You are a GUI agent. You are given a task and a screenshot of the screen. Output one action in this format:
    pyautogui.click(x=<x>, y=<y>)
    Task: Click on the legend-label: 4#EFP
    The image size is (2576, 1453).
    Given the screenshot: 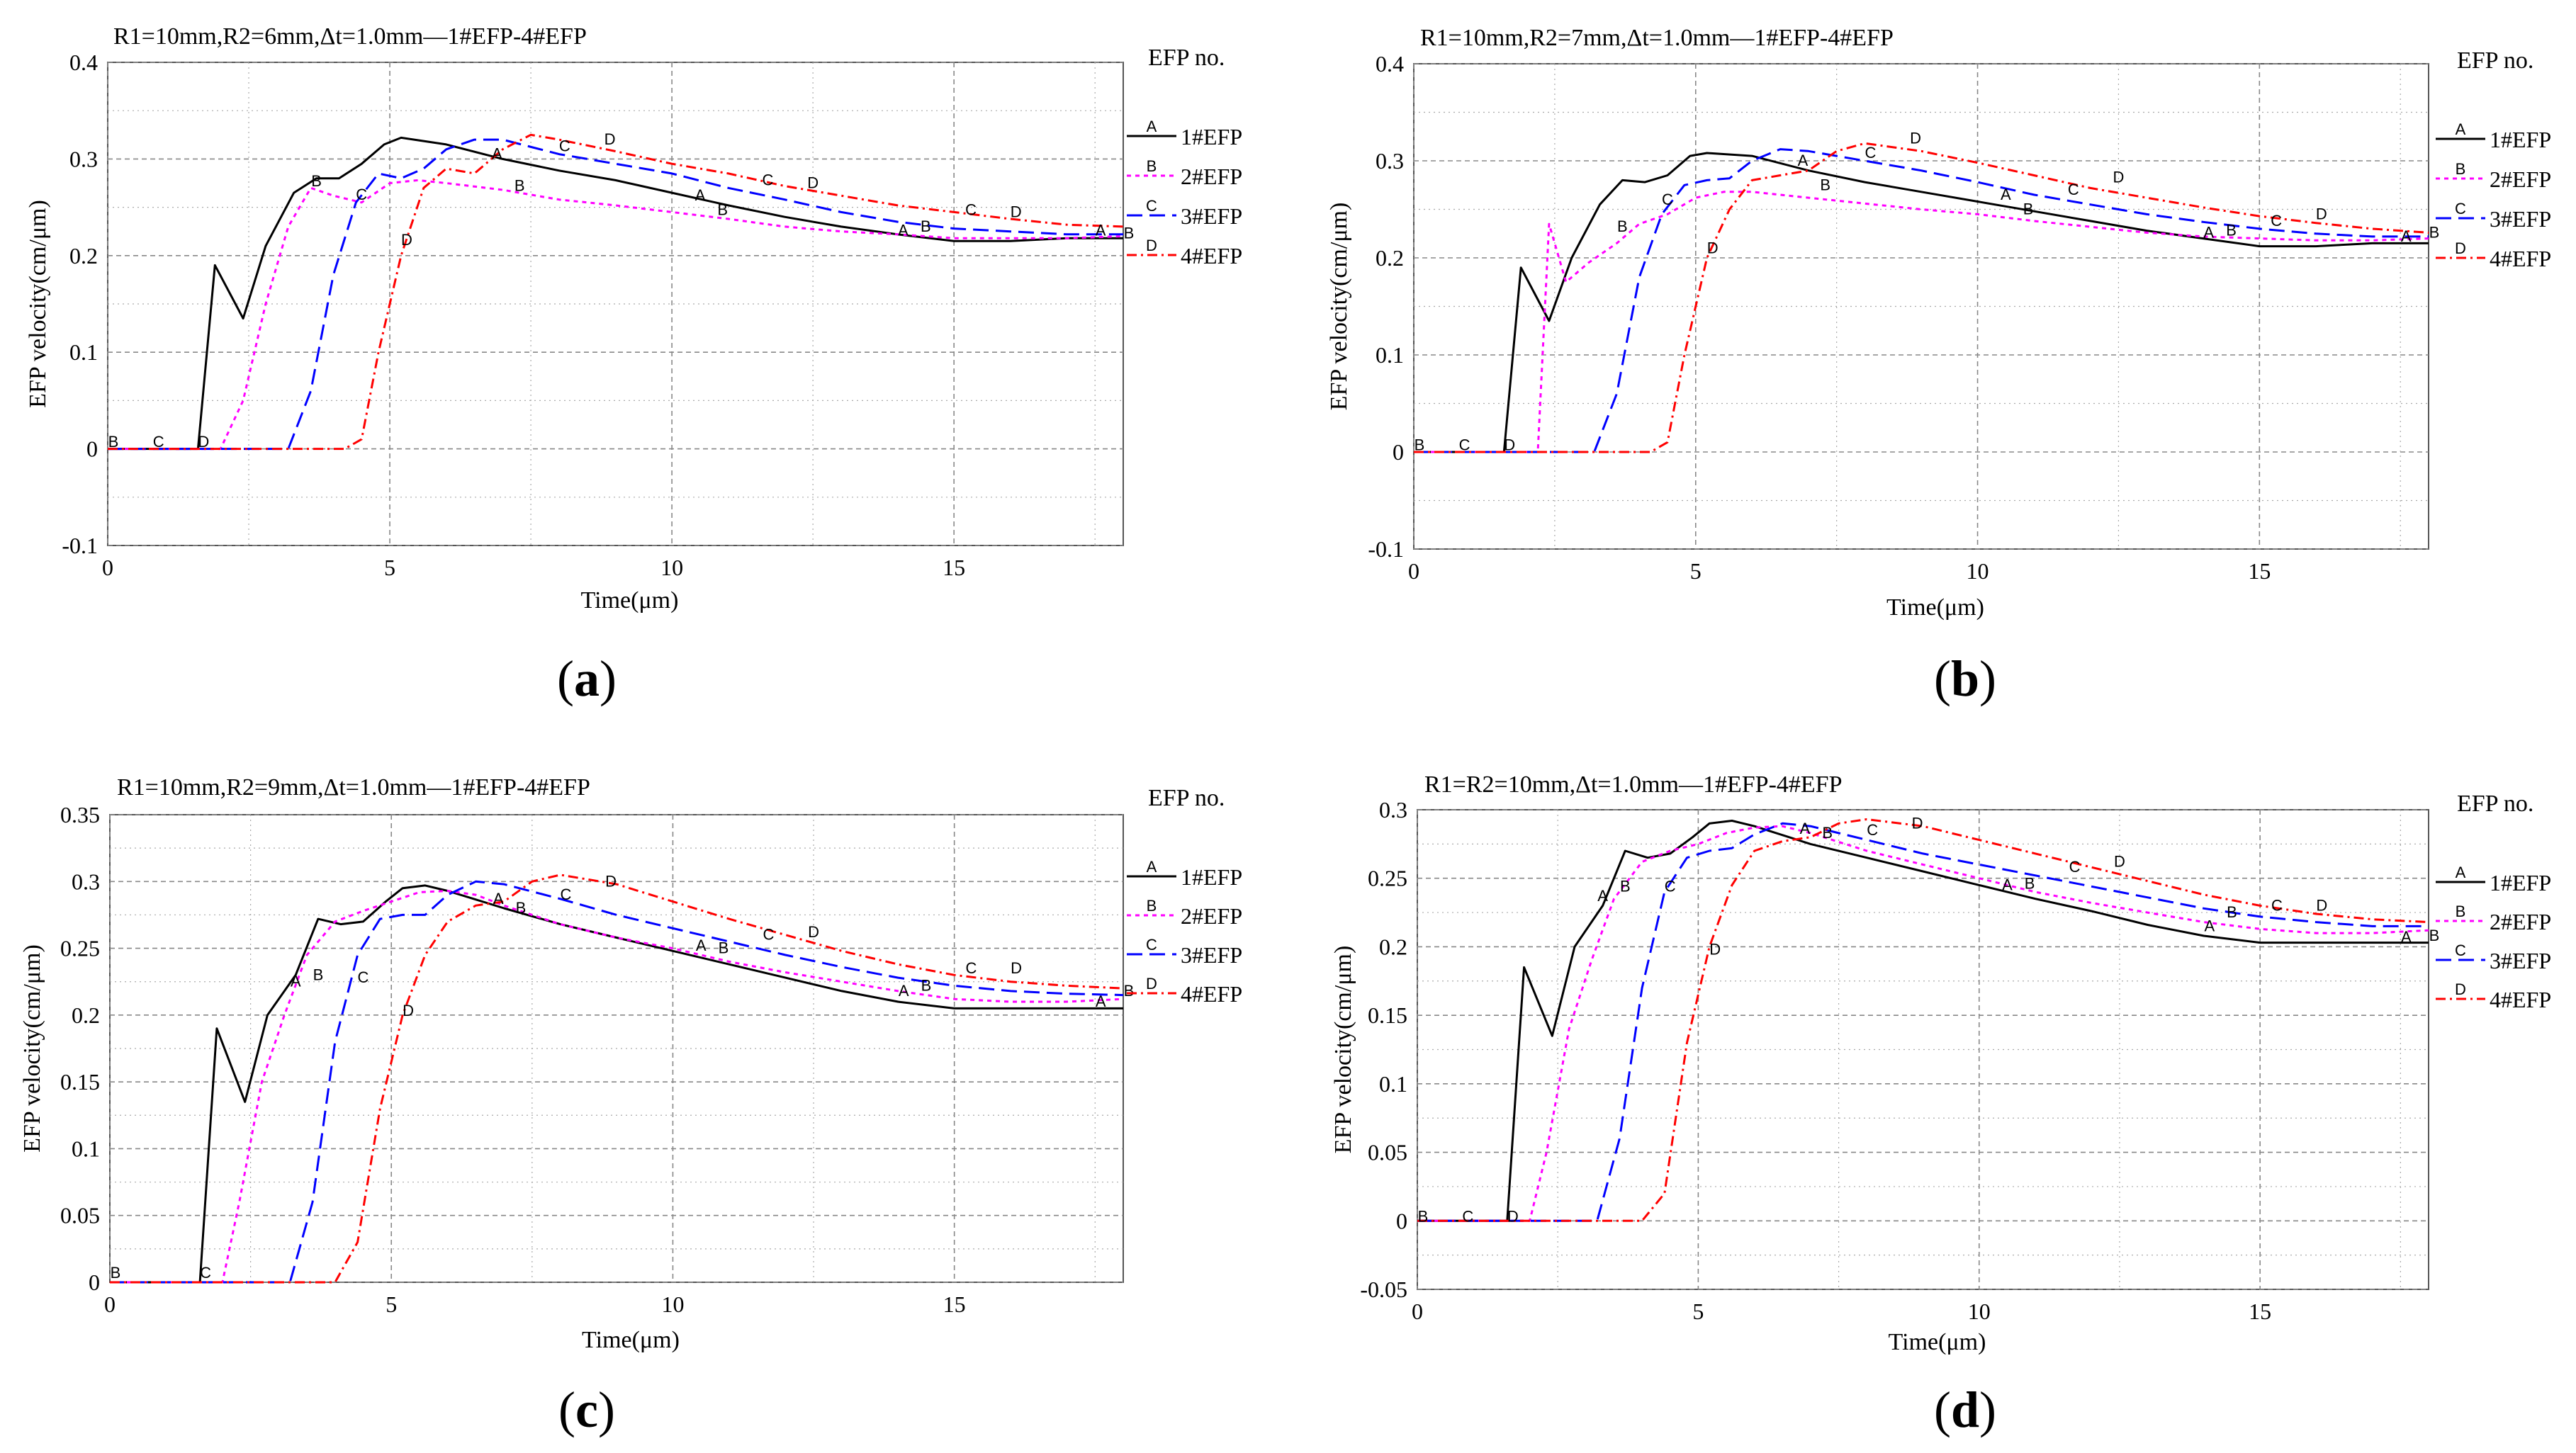 What is the action you would take?
    pyautogui.click(x=1211, y=994)
    